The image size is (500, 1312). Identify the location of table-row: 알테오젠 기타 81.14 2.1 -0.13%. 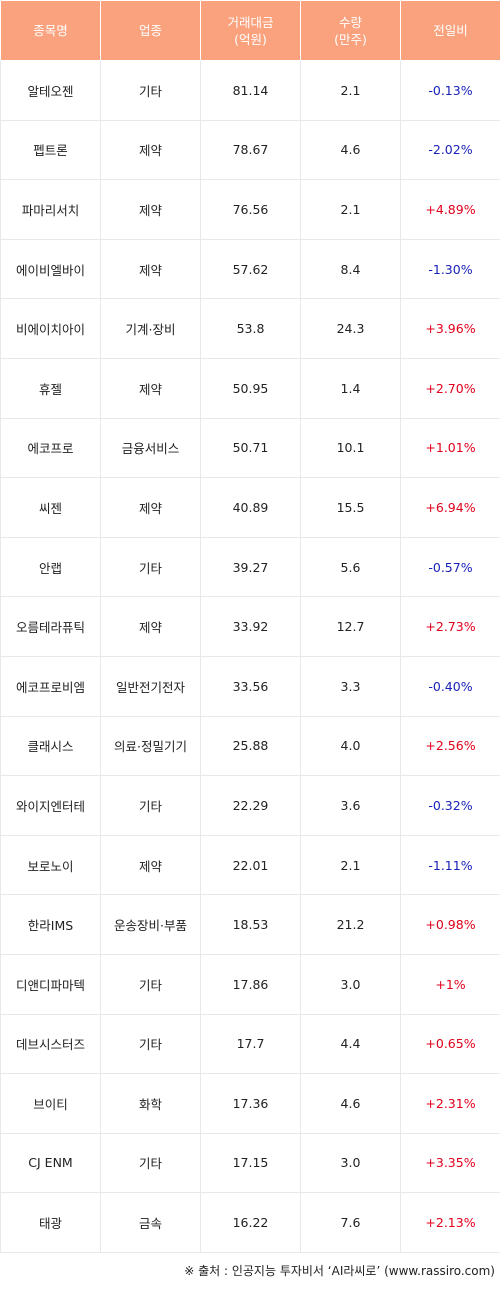
(250, 90).